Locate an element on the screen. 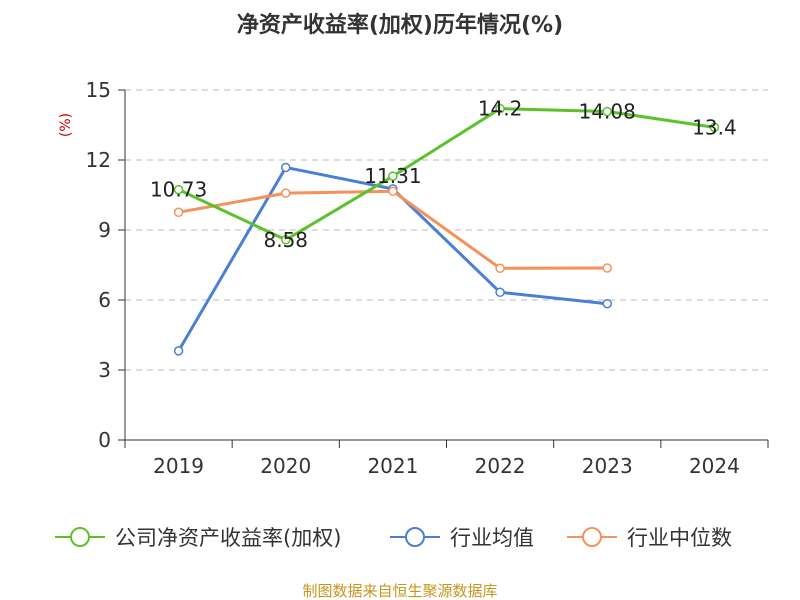  data-label-2020: 8.58 is located at coordinates (285, 240).